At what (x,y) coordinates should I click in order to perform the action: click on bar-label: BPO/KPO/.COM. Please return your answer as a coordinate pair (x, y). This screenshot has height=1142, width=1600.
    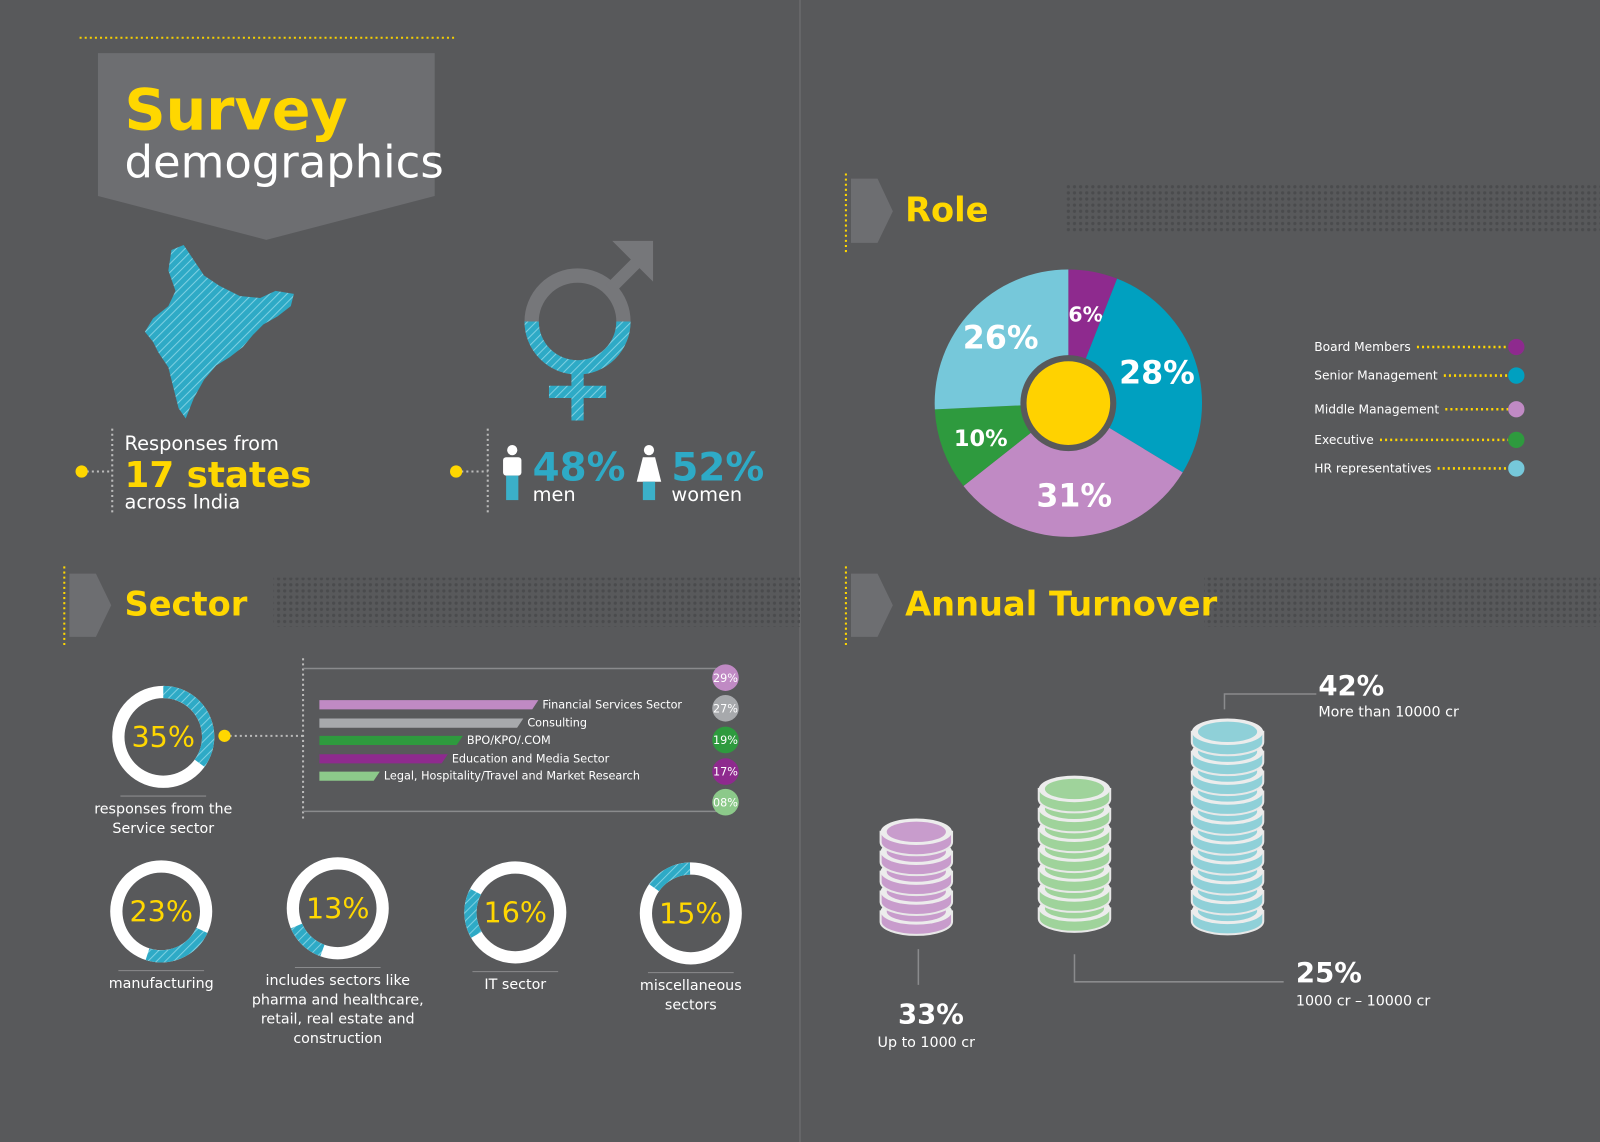
    Looking at the image, I should click on (509, 740).